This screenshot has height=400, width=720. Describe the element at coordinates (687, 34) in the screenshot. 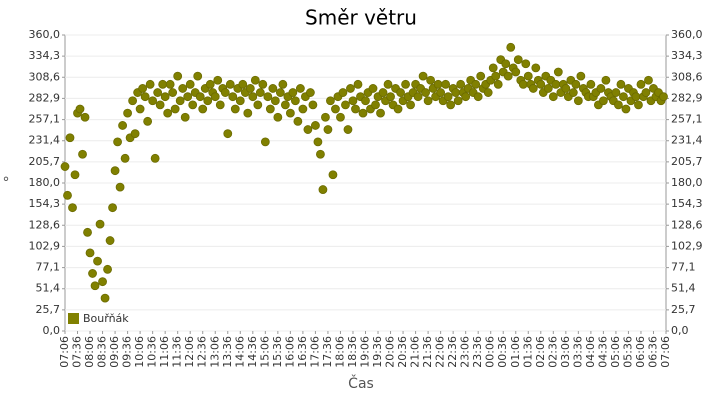

I see `y2-tick-label: 360,0` at that location.